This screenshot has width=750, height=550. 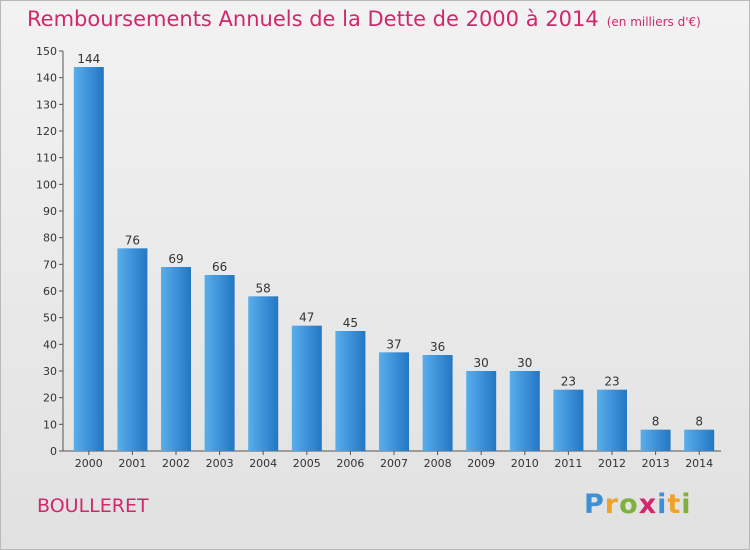 What do you see at coordinates (568, 420) in the screenshot?
I see `bar-2011` at bounding box center [568, 420].